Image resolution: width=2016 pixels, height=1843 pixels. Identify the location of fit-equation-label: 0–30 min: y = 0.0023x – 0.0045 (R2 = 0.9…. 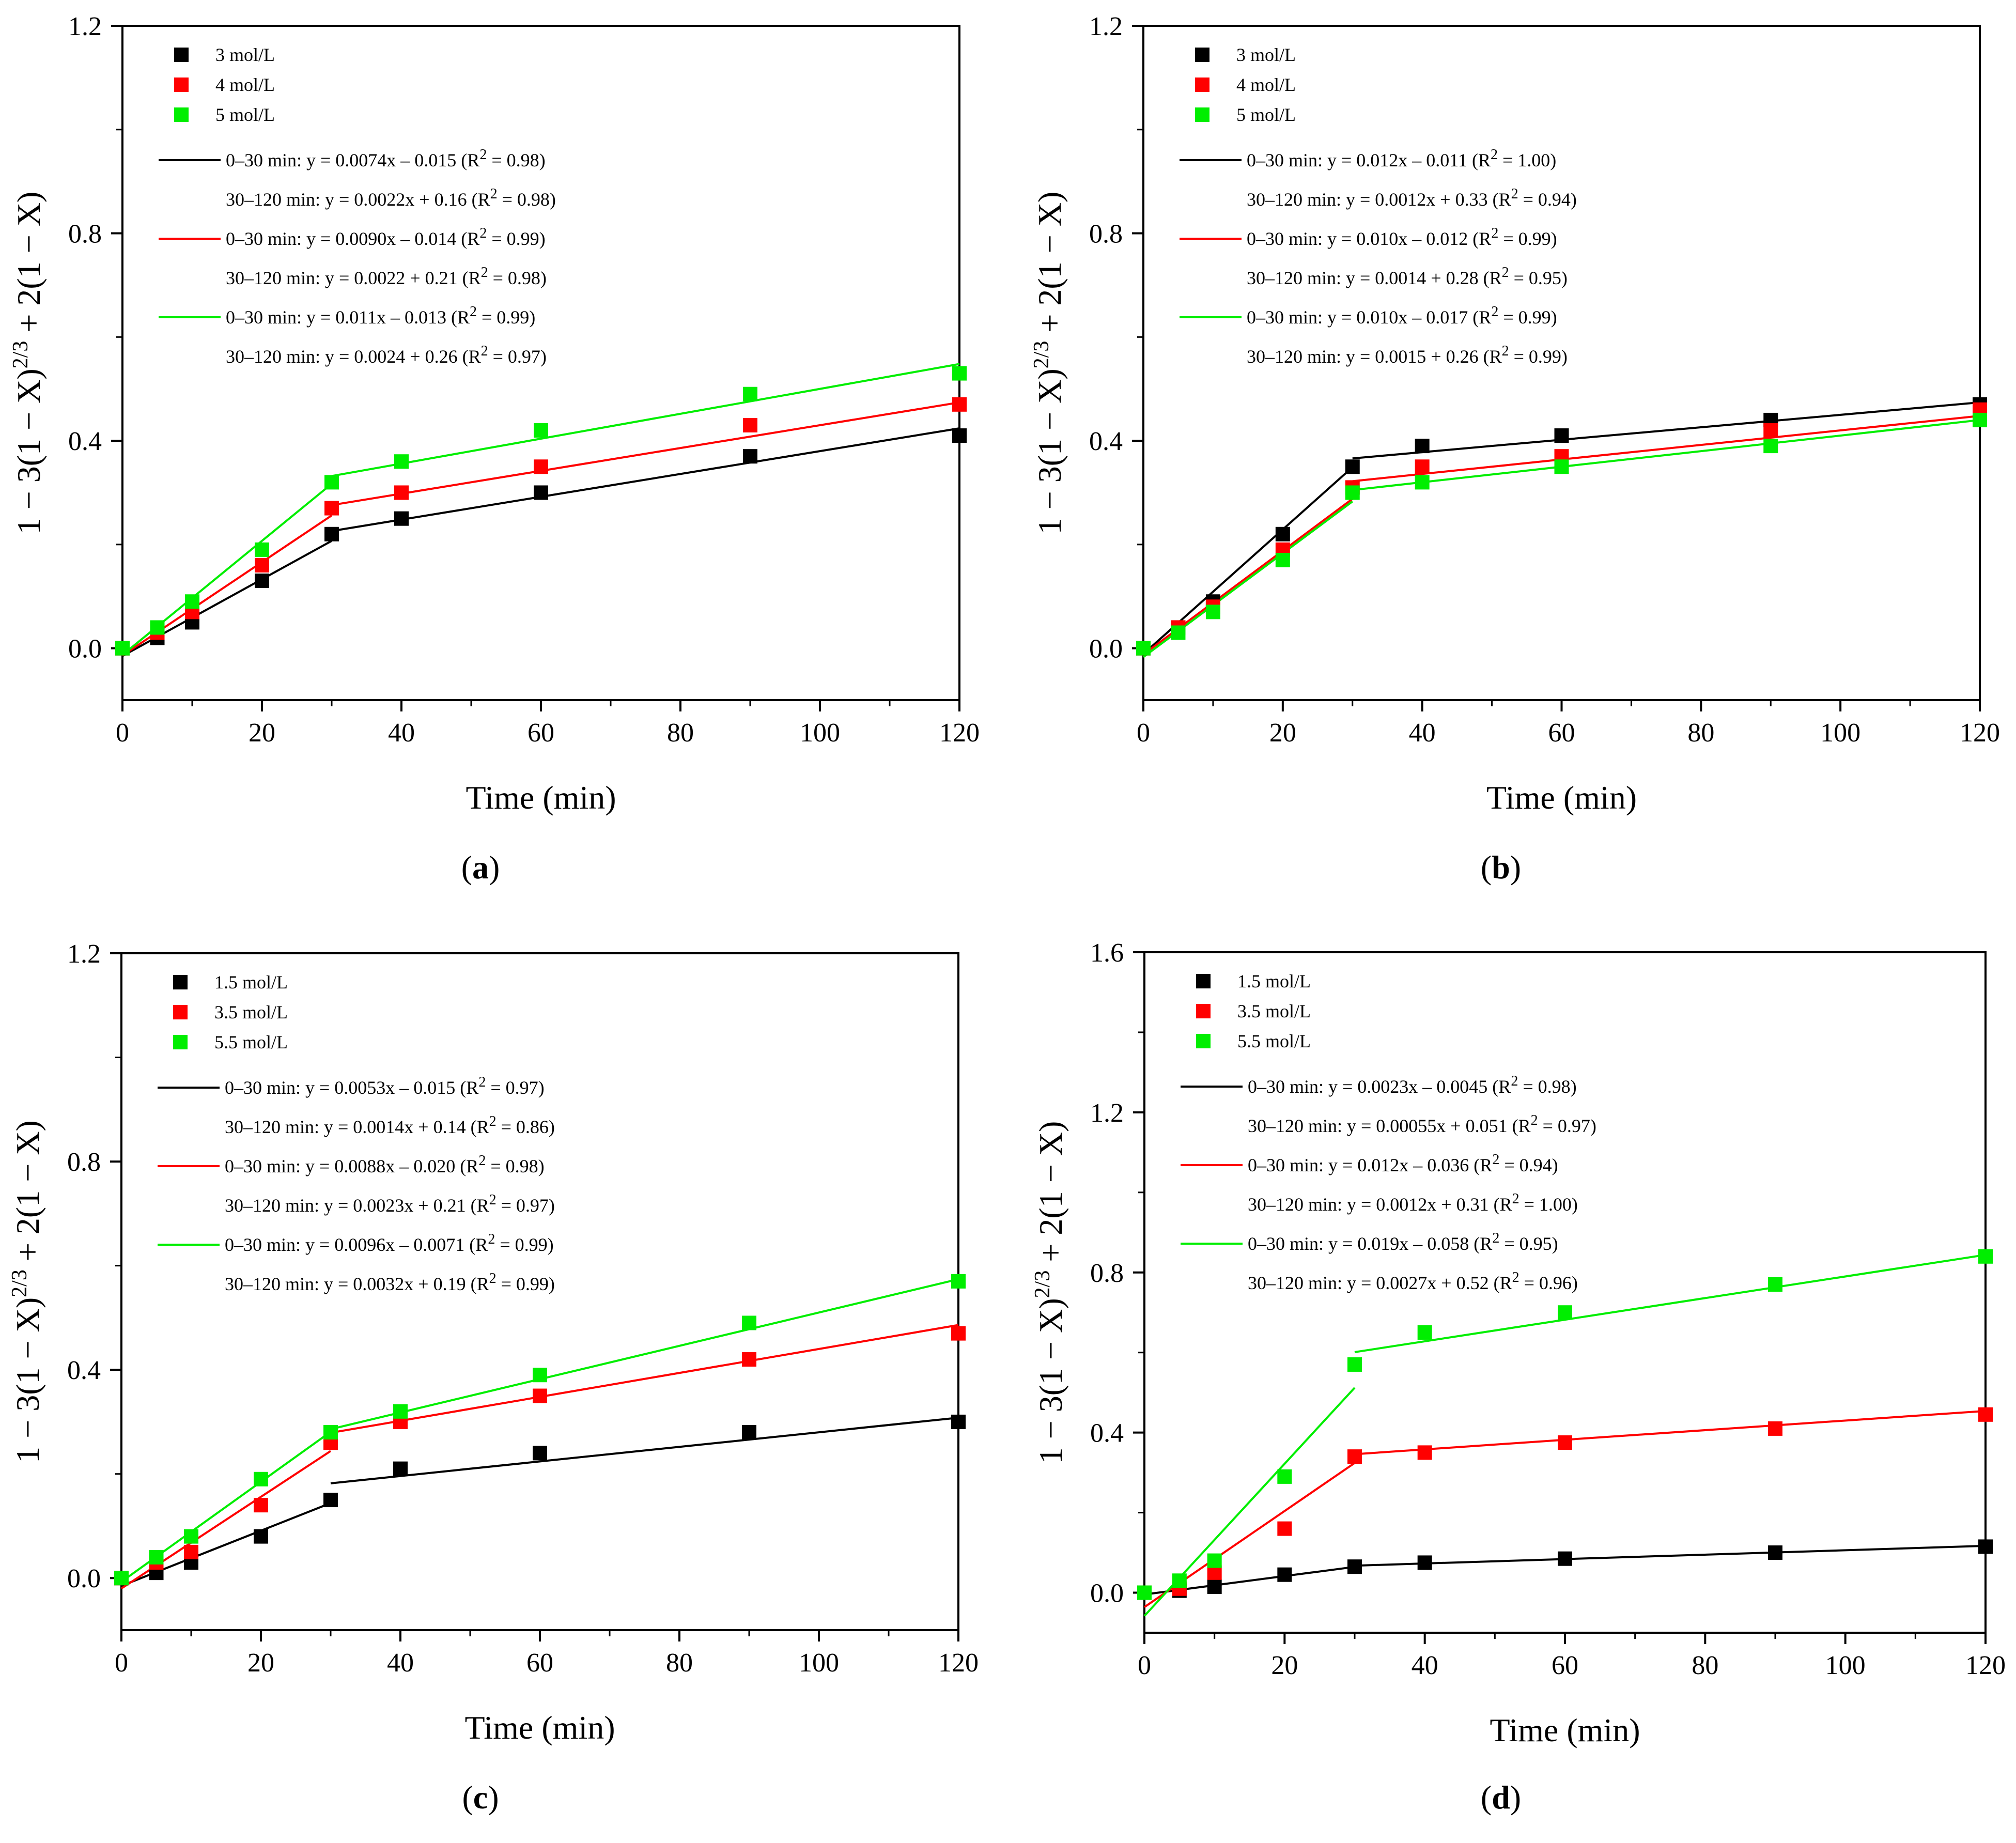
(1412, 1085).